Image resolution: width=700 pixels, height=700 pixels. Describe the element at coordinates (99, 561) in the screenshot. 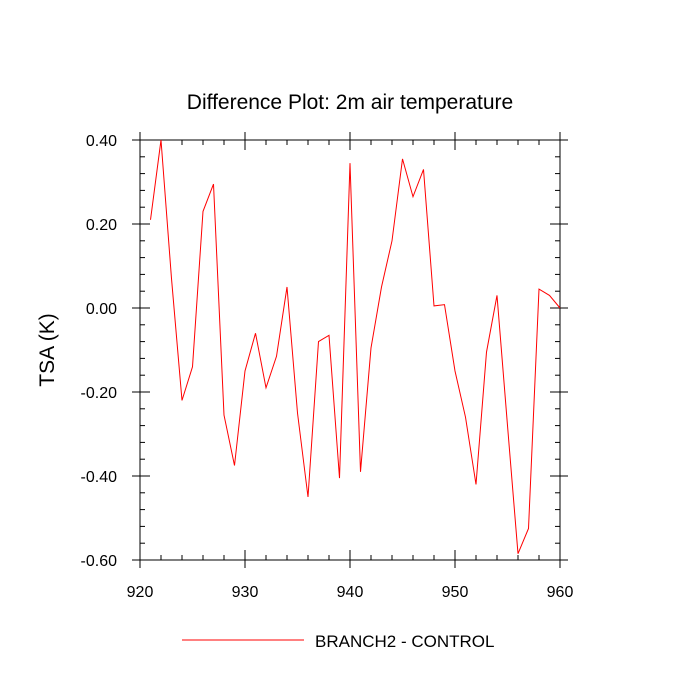

I see `y-tick-label: -0.60` at that location.